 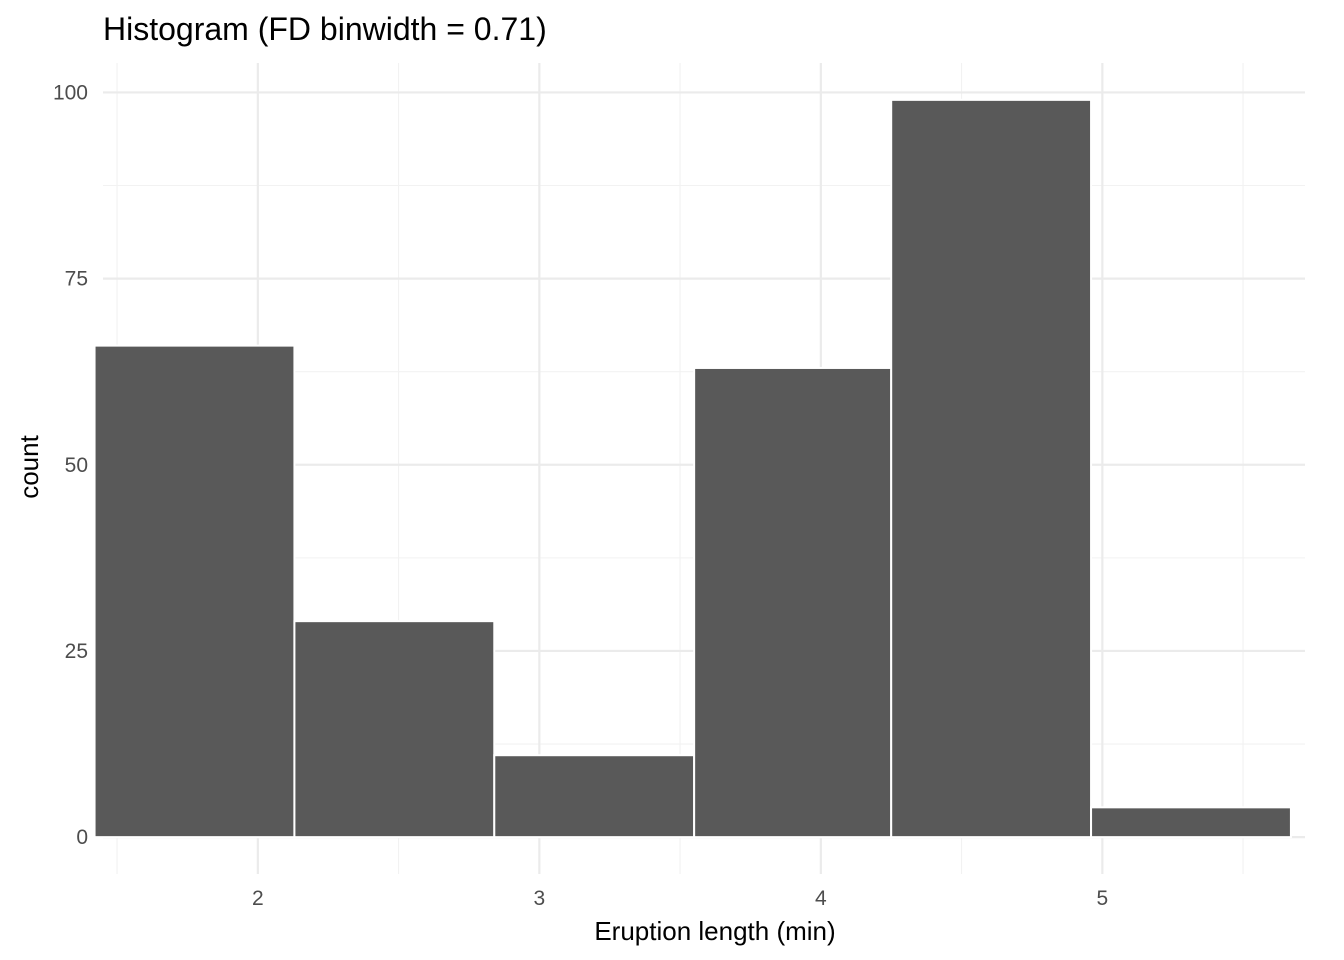 What do you see at coordinates (325, 29) in the screenshot?
I see `chart-title: Histogram (FD binwidth = 0.71)` at bounding box center [325, 29].